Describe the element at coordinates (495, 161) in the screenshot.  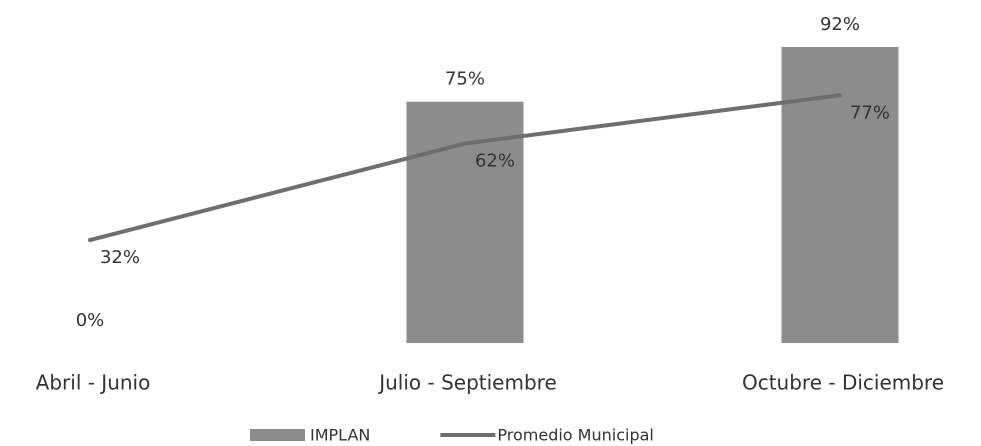
I see `data-label: 62%` at that location.